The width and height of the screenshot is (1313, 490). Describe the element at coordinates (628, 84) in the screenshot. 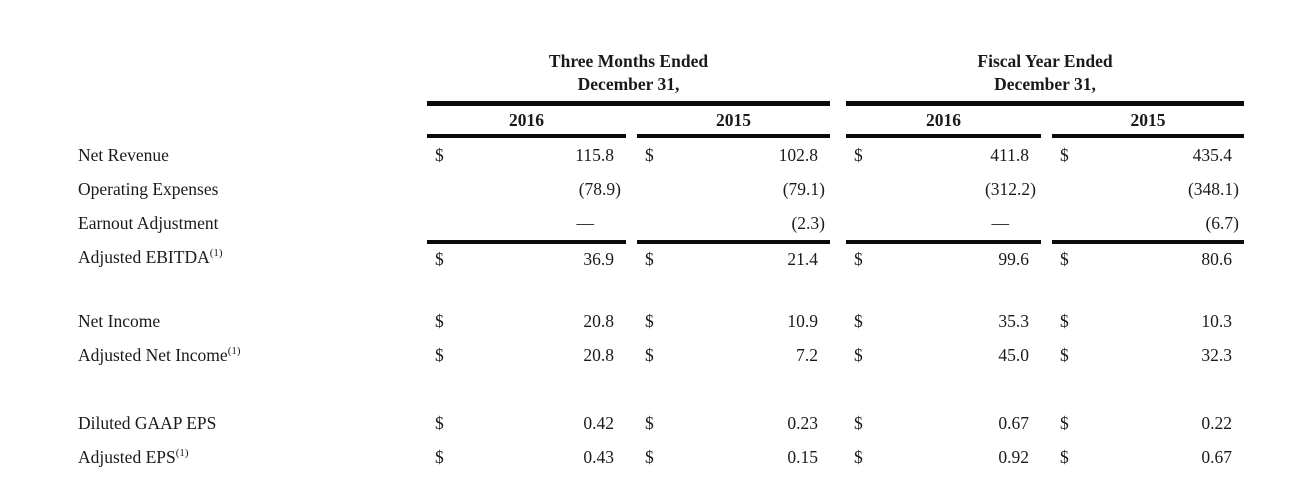

I see `group-title-line2: December 31,` at that location.